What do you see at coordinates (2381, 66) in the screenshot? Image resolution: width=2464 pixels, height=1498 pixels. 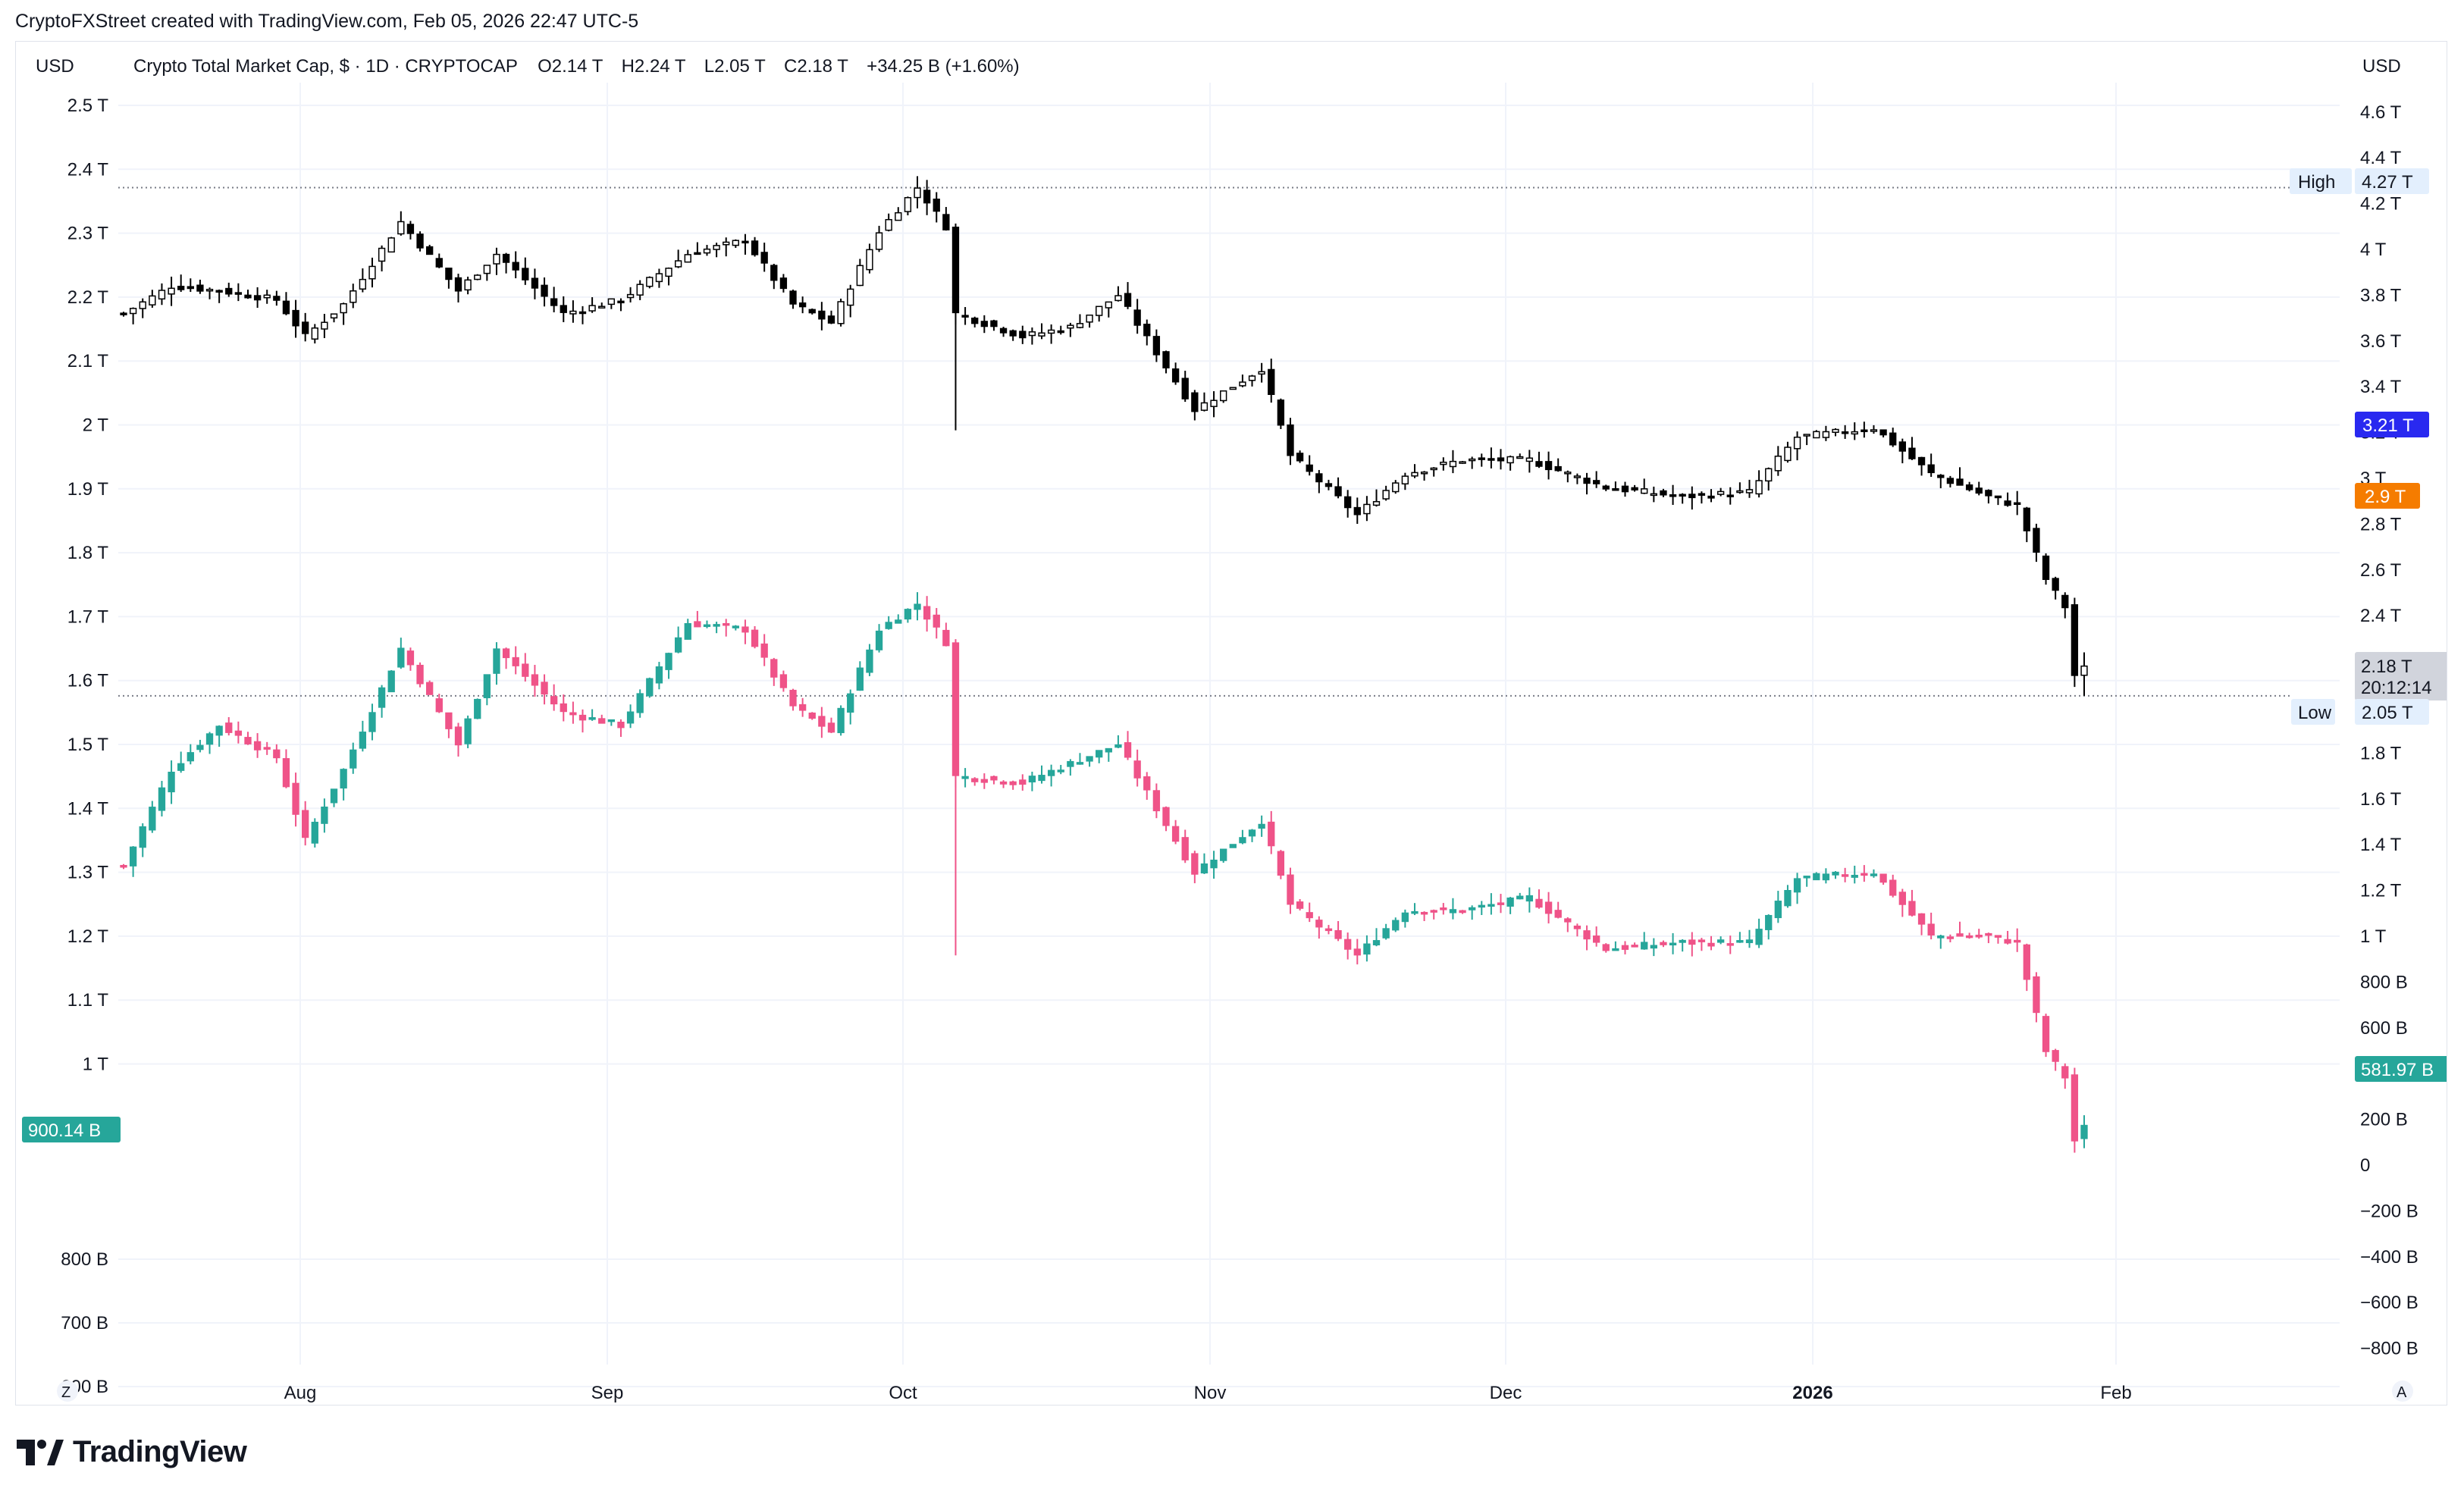 I see `right-currency-label: USD` at bounding box center [2381, 66].